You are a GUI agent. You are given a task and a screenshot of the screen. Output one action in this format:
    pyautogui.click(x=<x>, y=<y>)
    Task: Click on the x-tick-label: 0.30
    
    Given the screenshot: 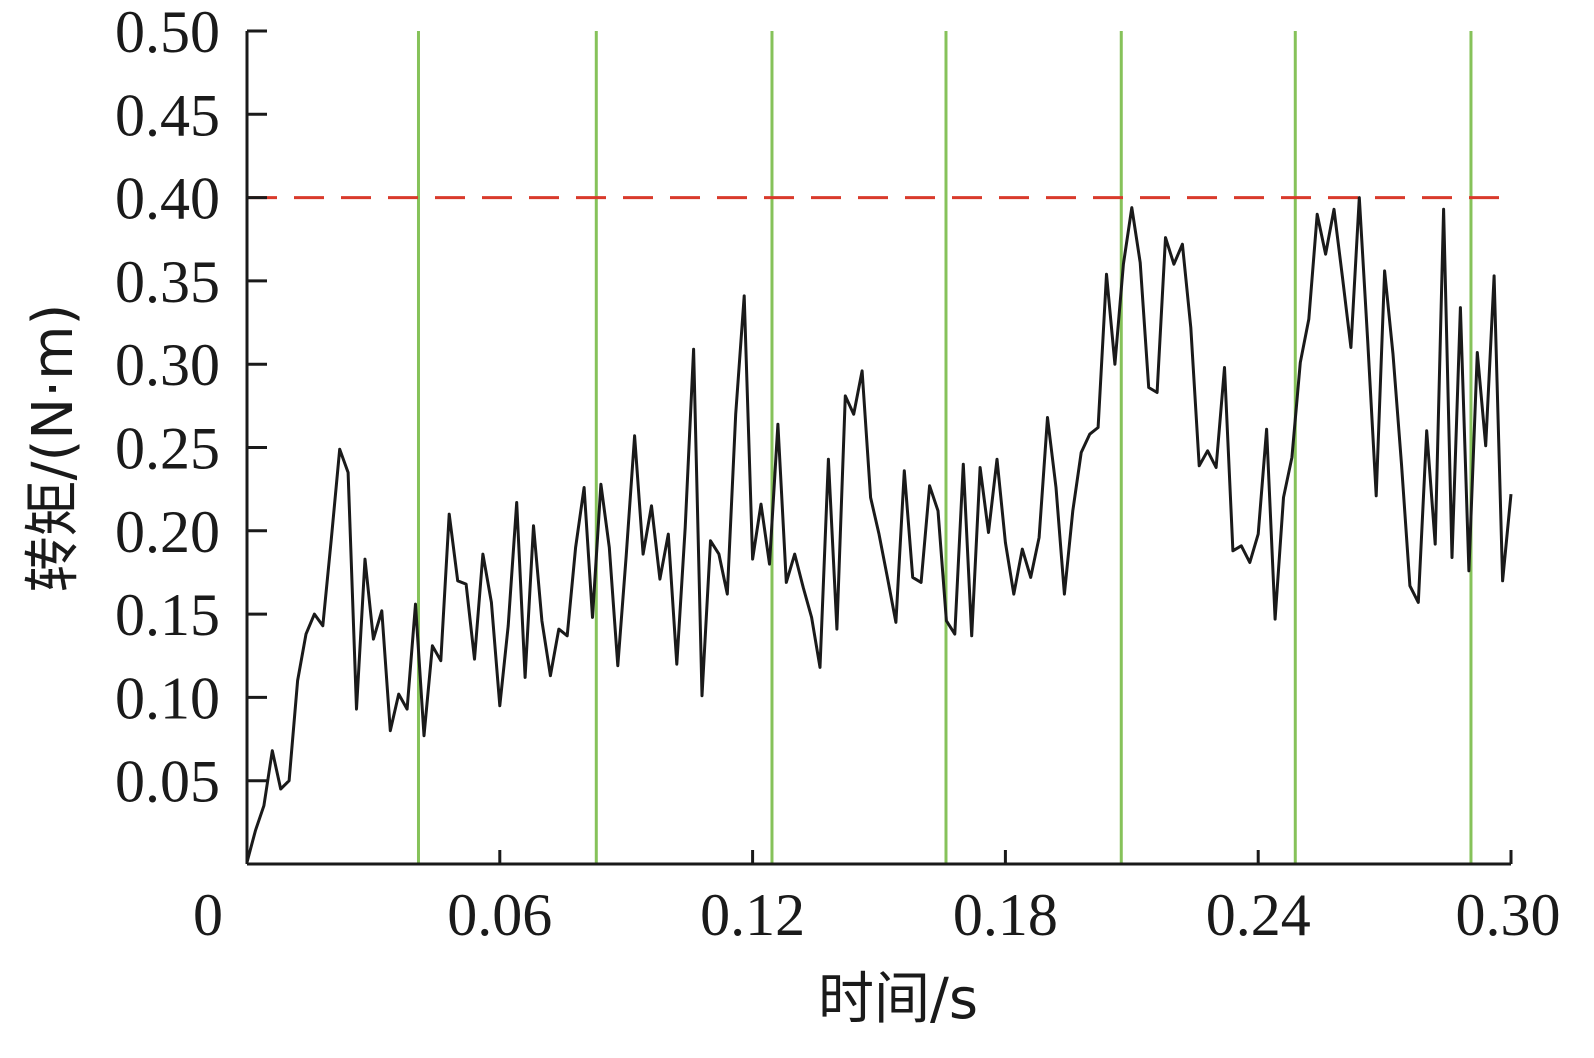 What is the action you would take?
    pyautogui.click(x=1508, y=915)
    